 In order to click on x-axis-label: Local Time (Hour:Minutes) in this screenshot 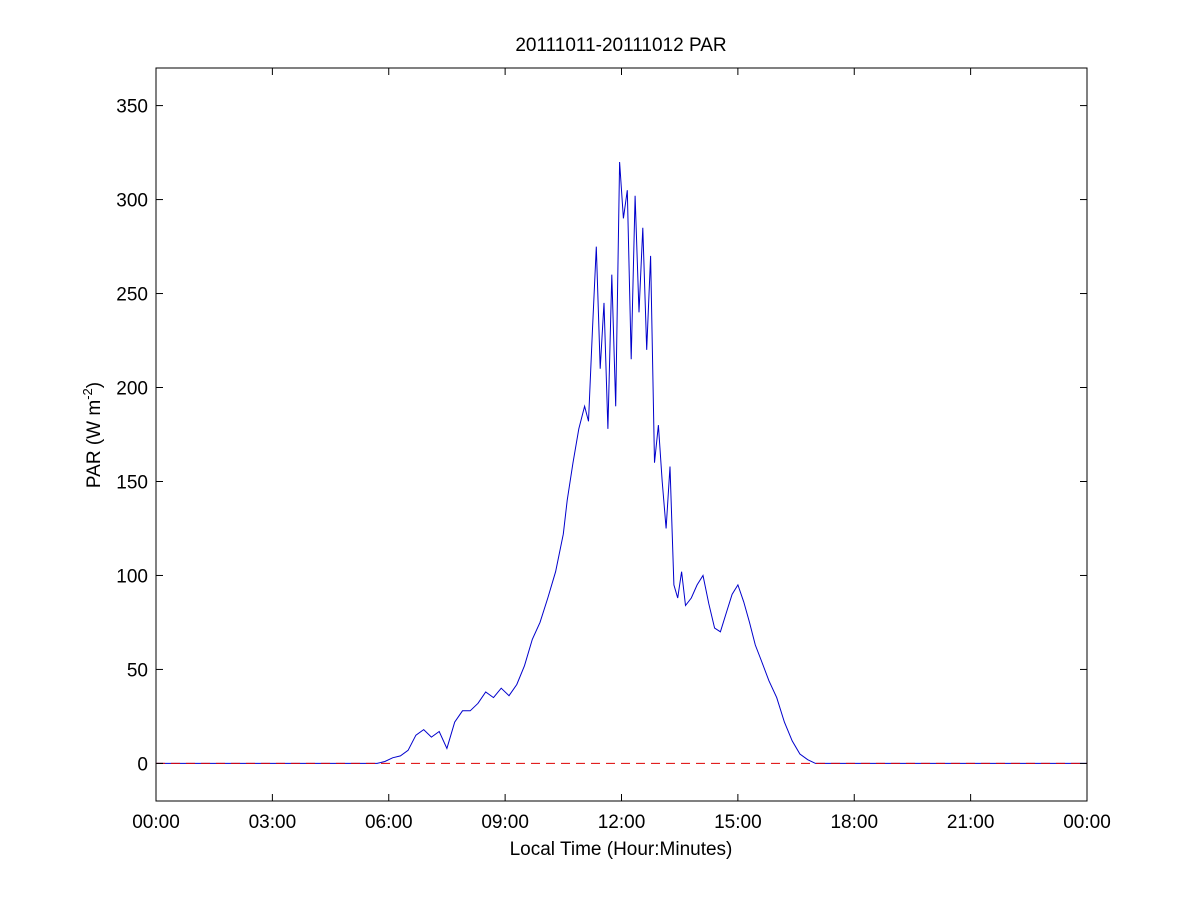, I will do `click(621, 849)`.